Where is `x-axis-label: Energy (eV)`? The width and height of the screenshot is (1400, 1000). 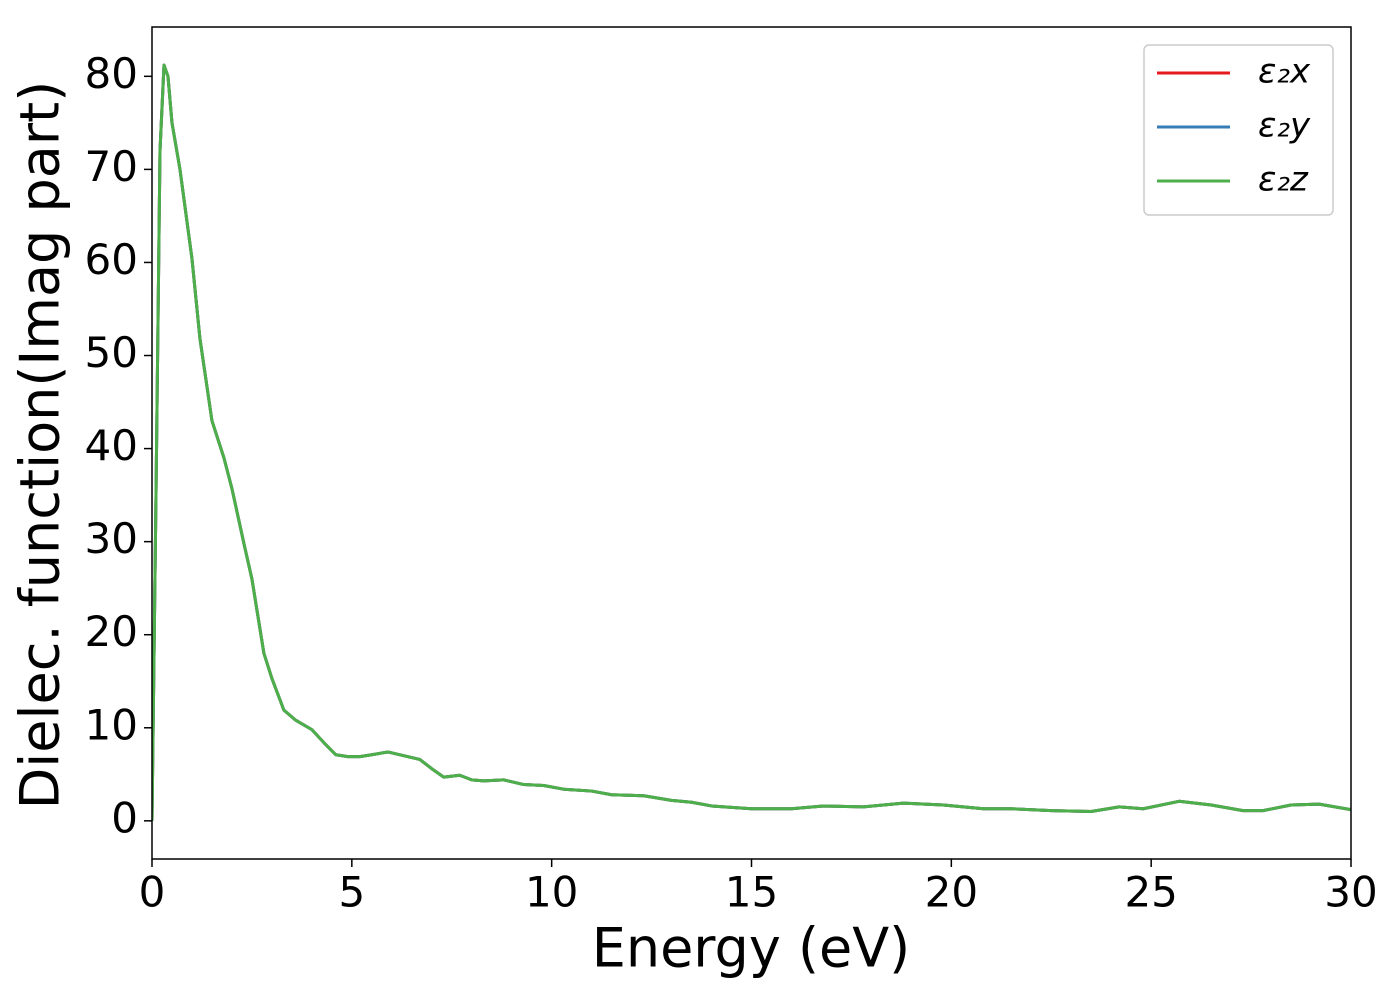 x-axis-label: Energy (eV) is located at coordinates (751, 948).